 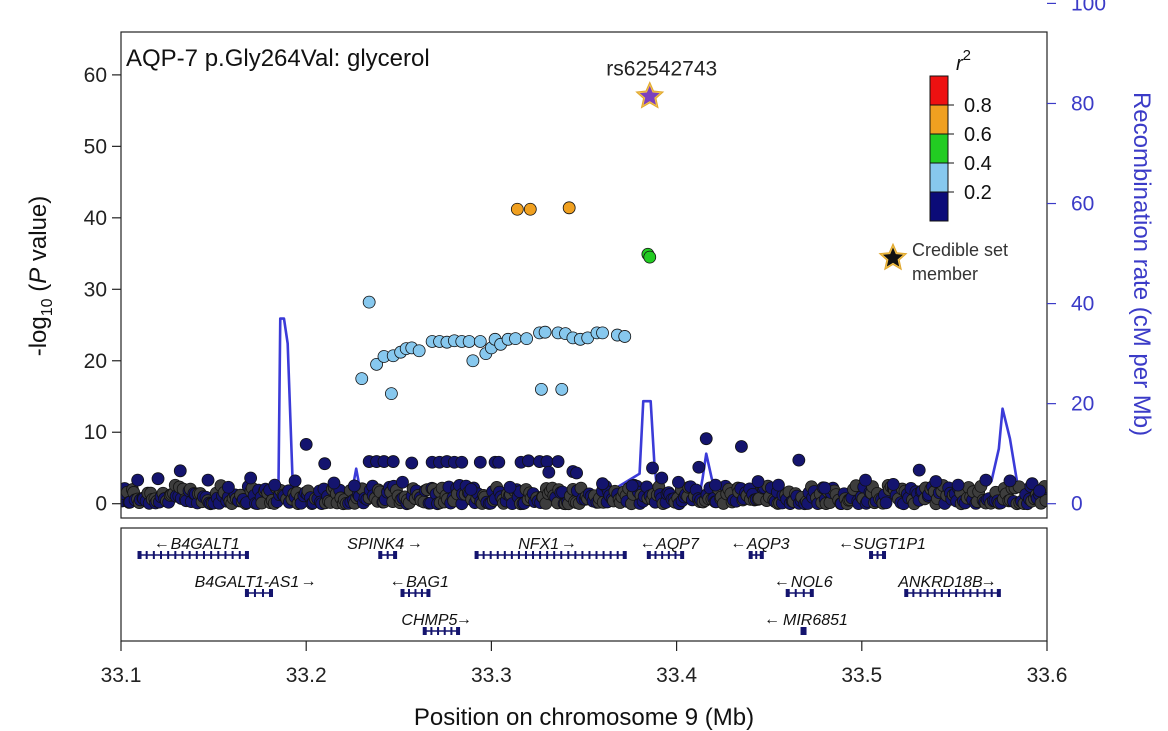 What do you see at coordinates (1082, 103) in the screenshot?
I see `right-tick-label: 80` at bounding box center [1082, 103].